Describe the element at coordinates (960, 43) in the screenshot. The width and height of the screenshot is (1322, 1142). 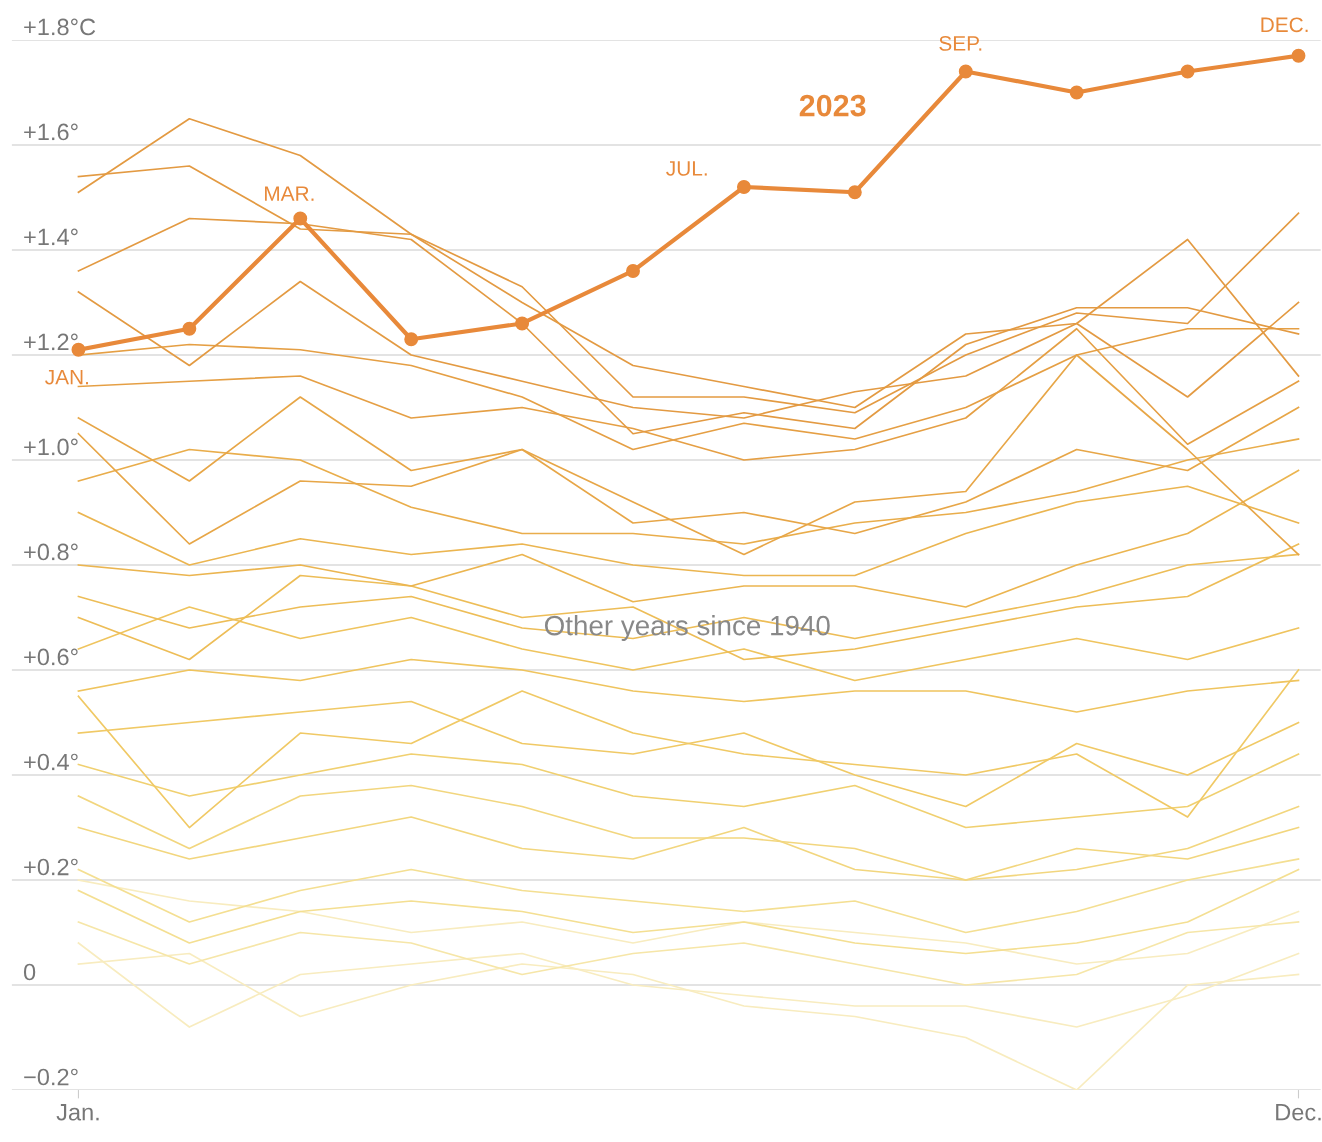
I see `annotation: SEP.` at that location.